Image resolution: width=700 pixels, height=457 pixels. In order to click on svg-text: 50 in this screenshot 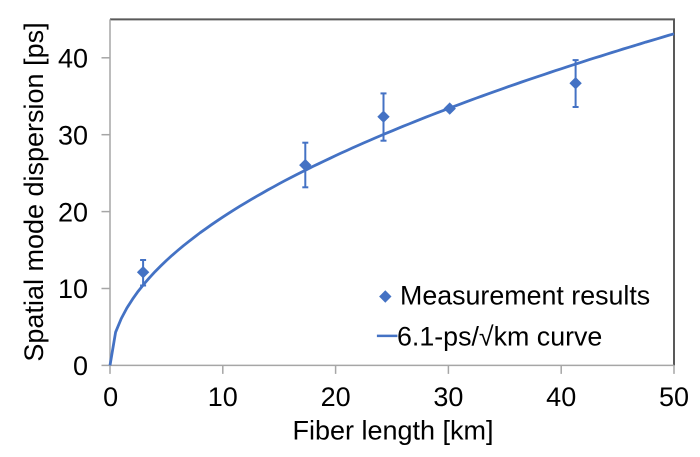, I will do `click(674, 397)`.